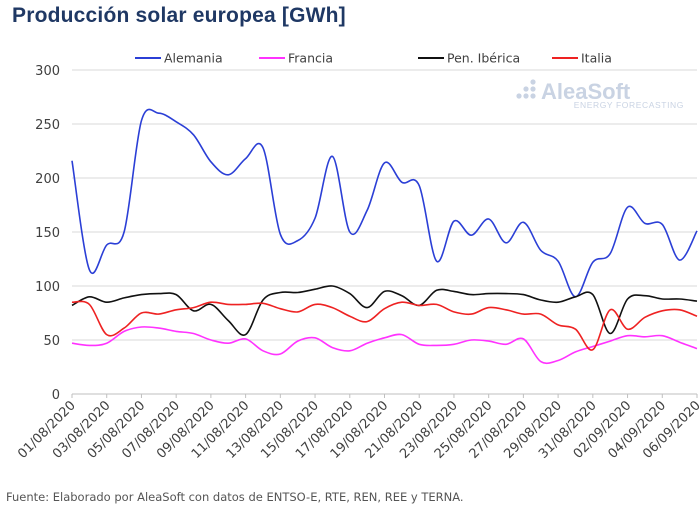  I want to click on legend-label-pen-ib-rica: Pen. Ibérica, so click(483, 58).